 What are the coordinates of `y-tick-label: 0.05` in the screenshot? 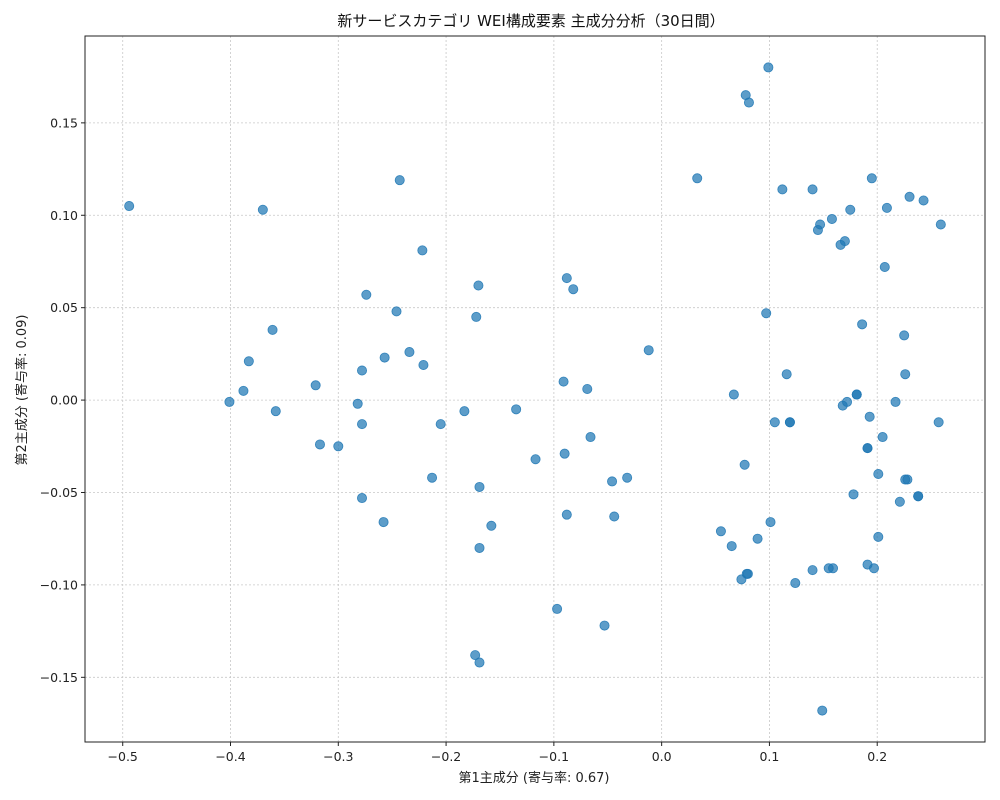 It's located at (64, 307).